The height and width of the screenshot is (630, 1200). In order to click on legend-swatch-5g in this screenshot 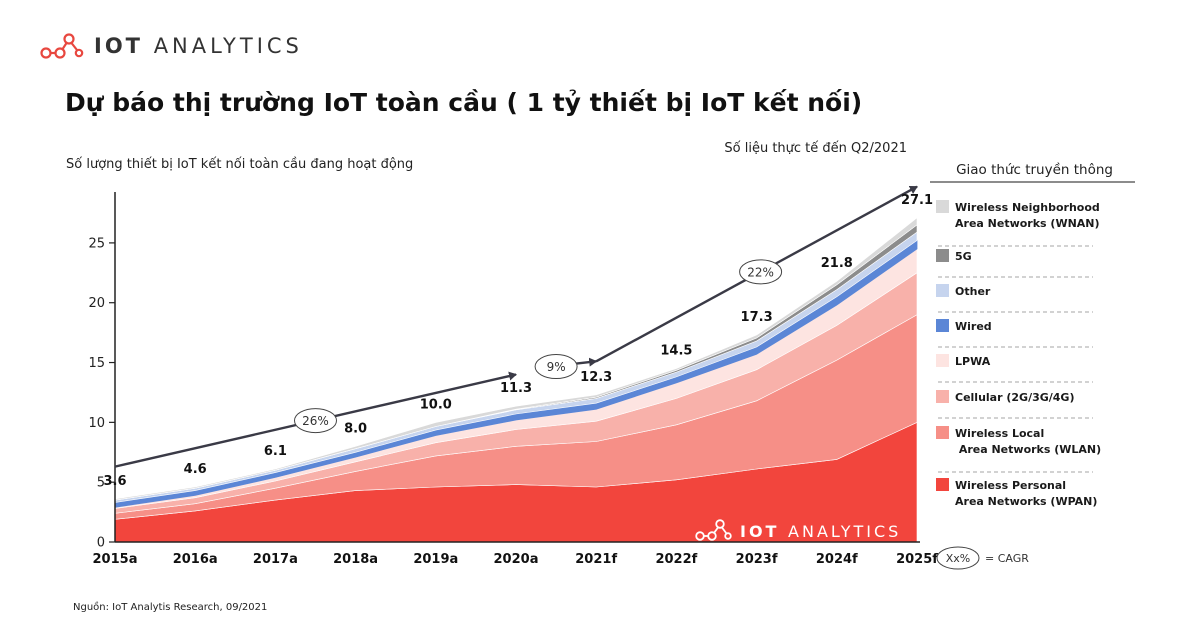, I will do `click(942, 255)`.